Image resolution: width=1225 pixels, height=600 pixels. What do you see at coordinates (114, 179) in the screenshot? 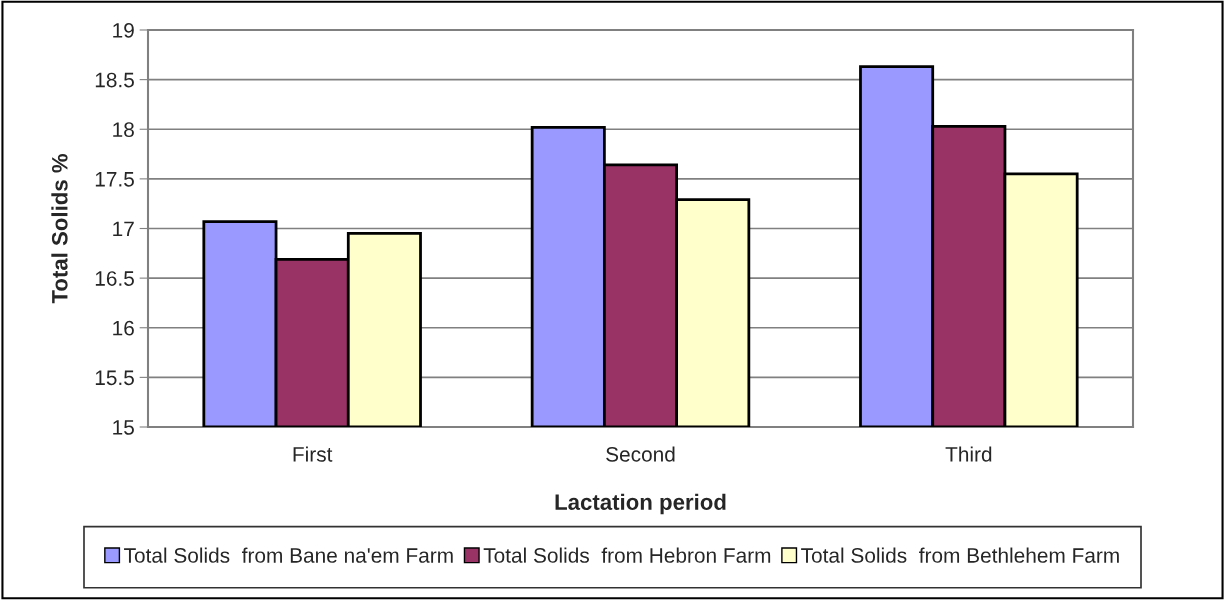
I see `y-tick-label: 17.5` at bounding box center [114, 179].